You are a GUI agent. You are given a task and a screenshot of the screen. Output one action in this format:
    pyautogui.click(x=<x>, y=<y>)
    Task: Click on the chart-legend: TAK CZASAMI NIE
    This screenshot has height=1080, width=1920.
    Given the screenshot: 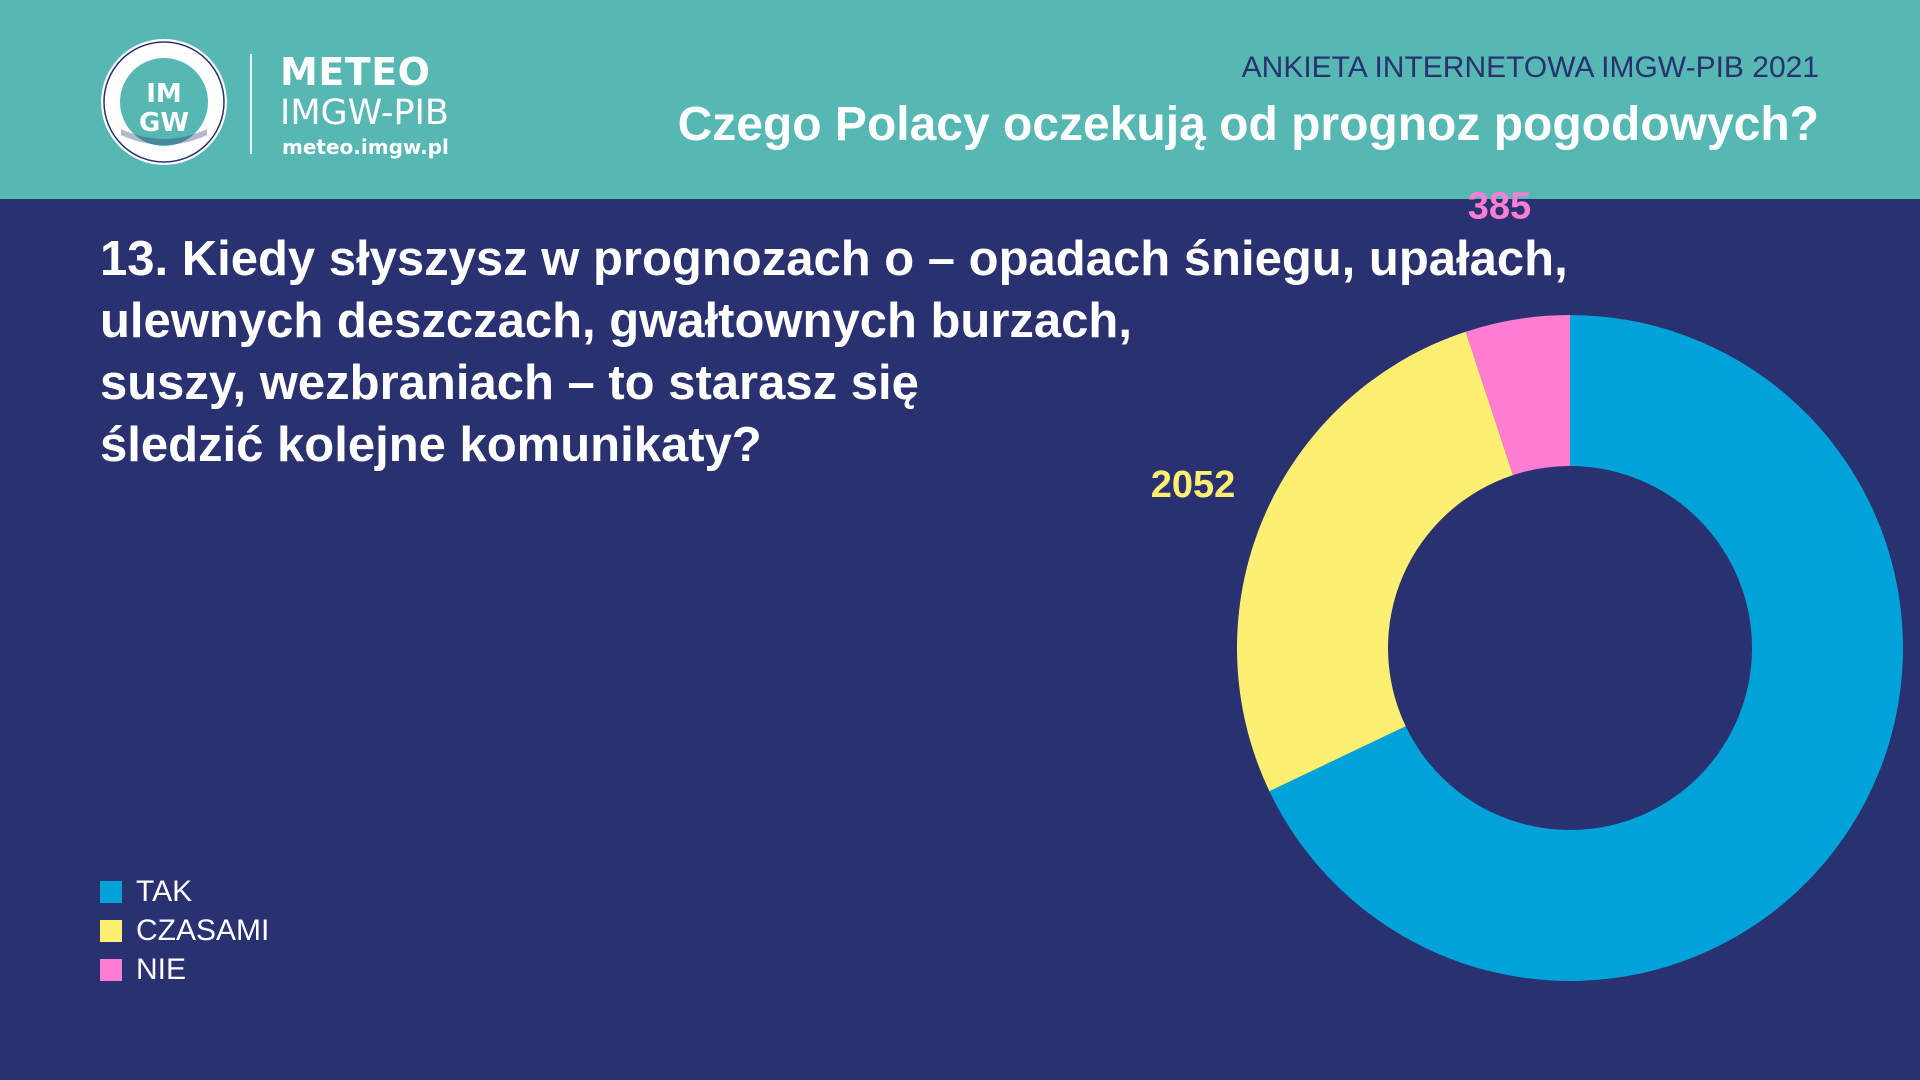 What is the action you would take?
    pyautogui.click(x=184, y=930)
    